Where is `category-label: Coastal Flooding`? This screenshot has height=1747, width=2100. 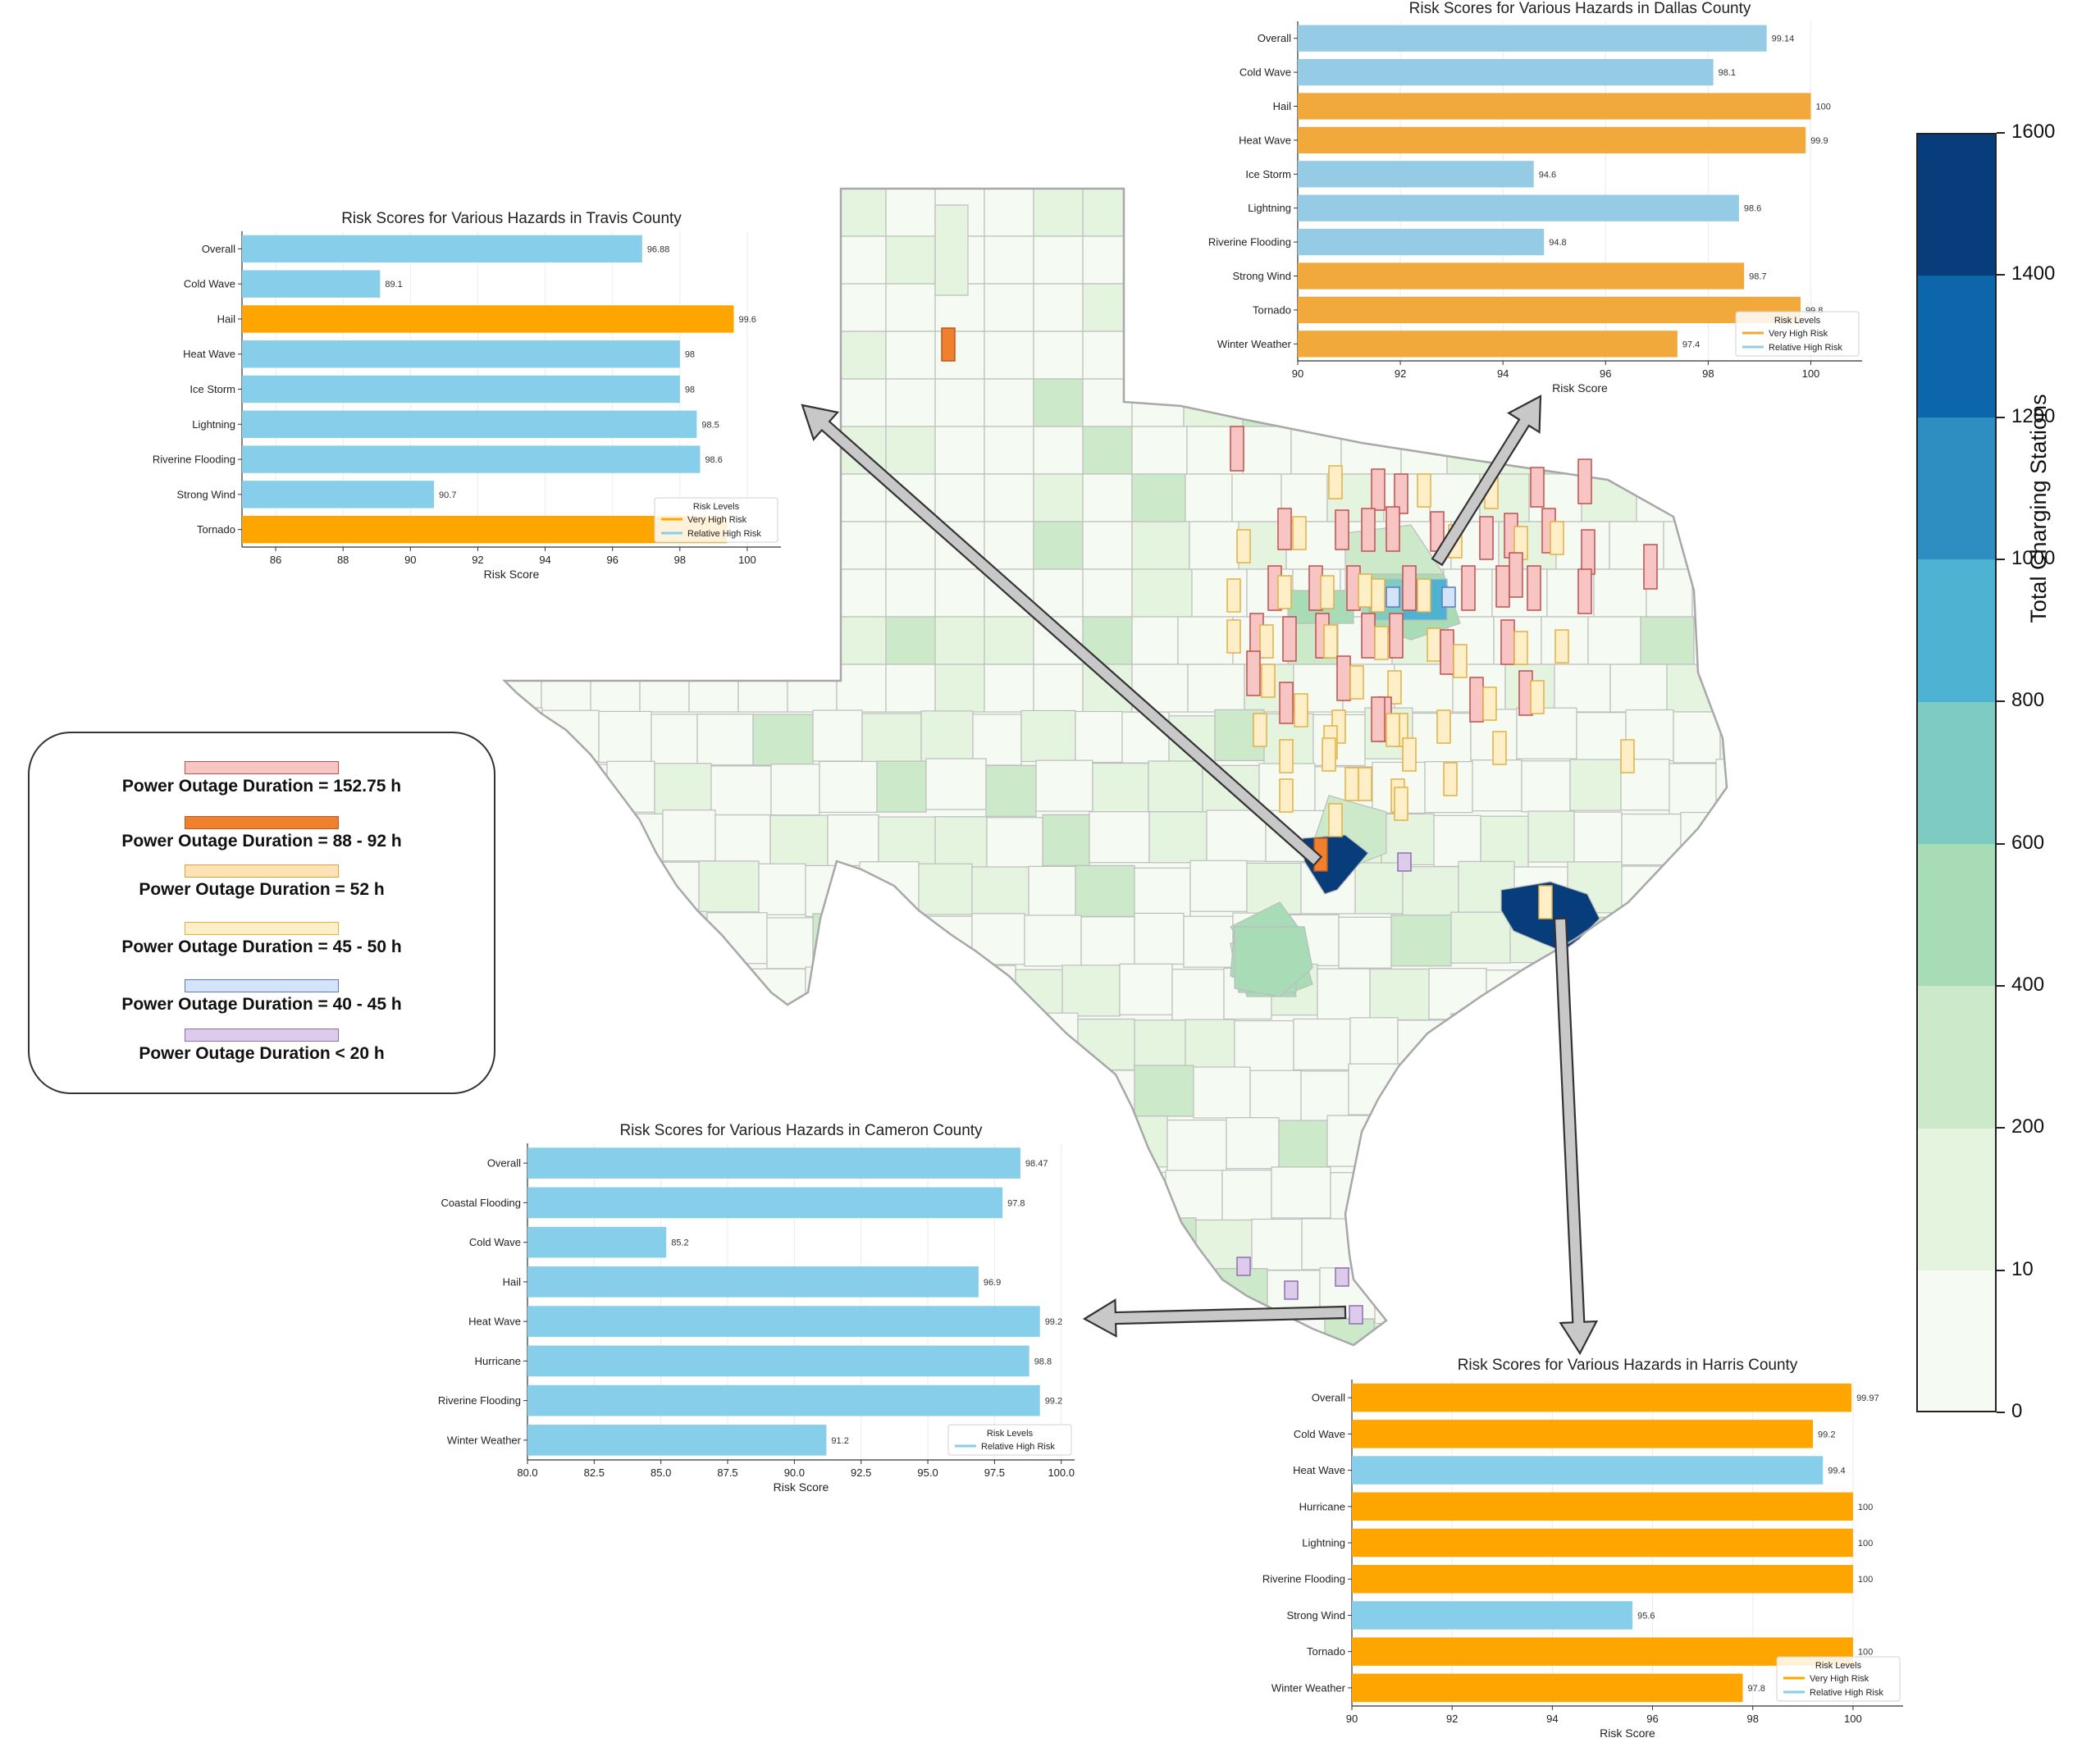 category-label: Coastal Flooding is located at coordinates (481, 1203).